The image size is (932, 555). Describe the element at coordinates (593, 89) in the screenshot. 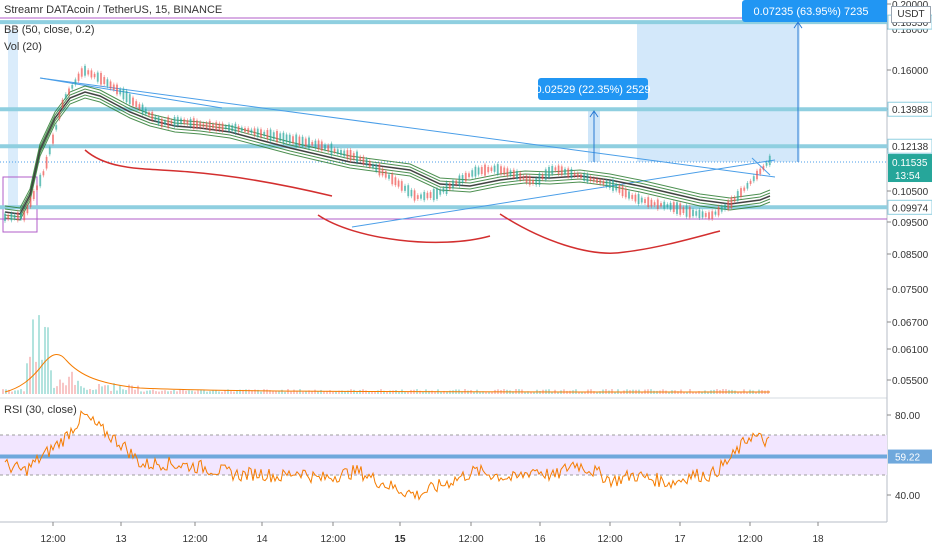

I see `measure-badge` at that location.